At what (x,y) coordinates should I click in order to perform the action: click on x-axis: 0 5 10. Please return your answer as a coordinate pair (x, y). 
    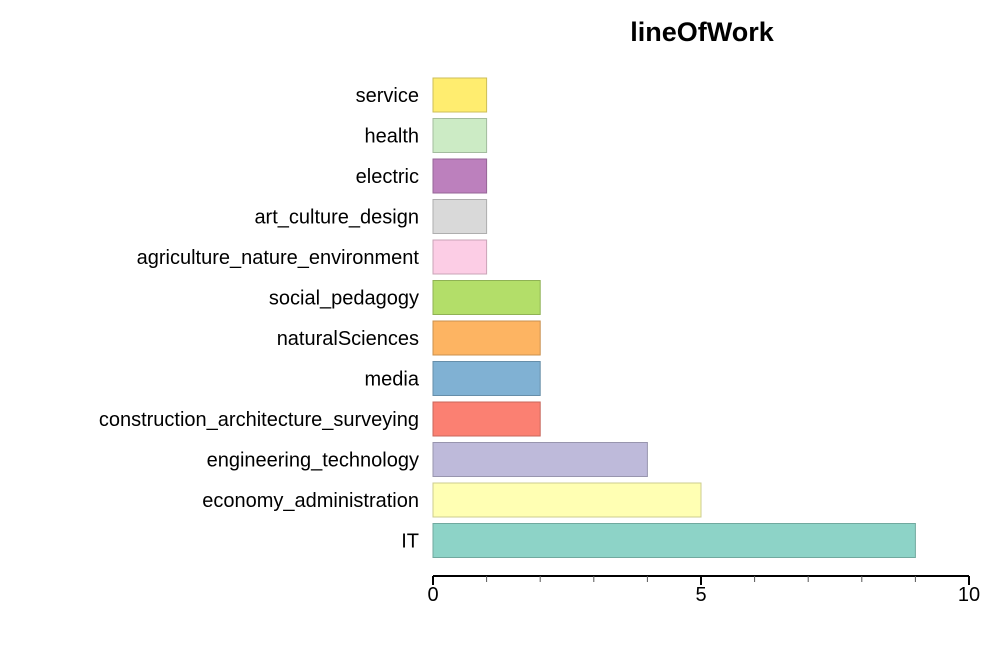
    Looking at the image, I should click on (703, 590).